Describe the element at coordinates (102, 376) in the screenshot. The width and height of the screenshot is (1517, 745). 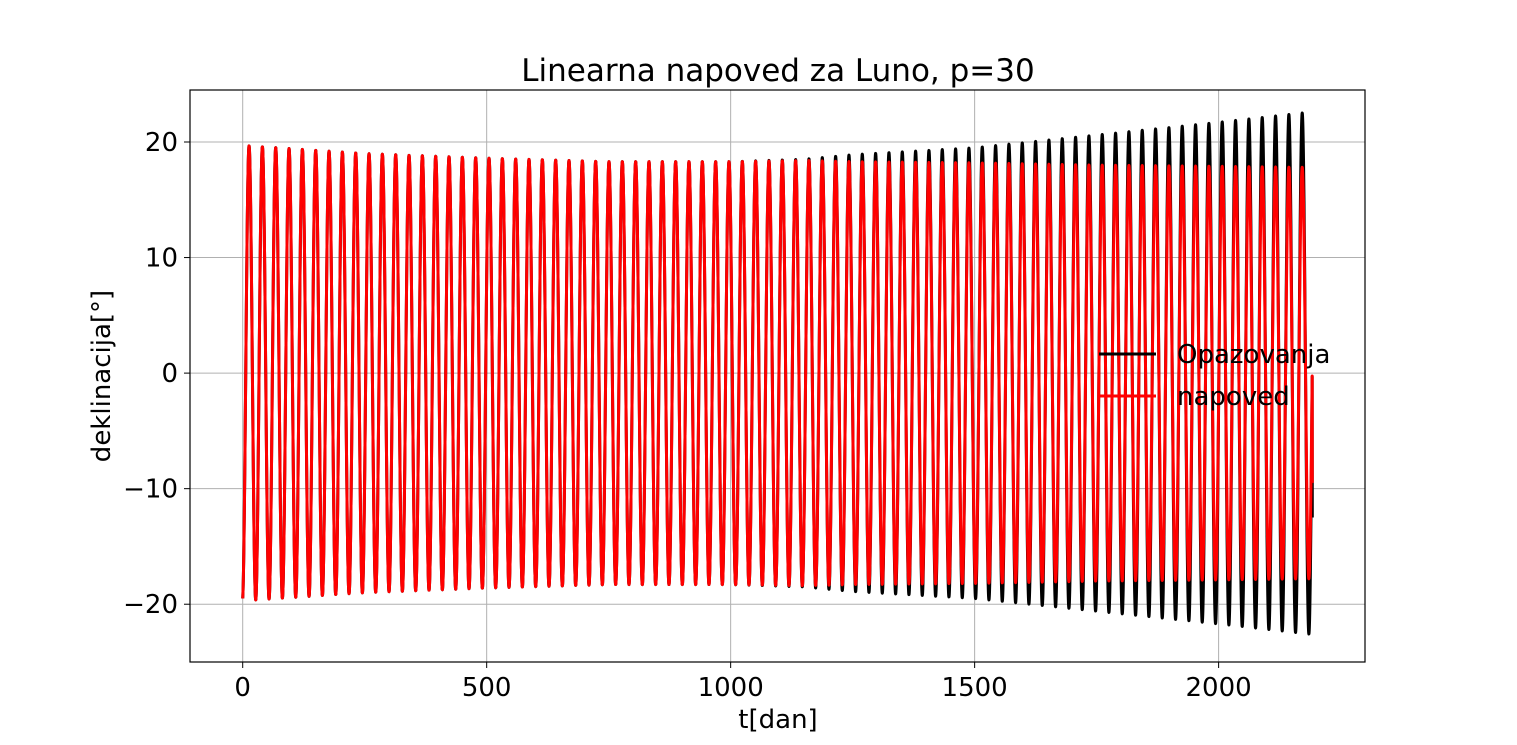
I see `y-axis-label: deklinacija[°]` at that location.